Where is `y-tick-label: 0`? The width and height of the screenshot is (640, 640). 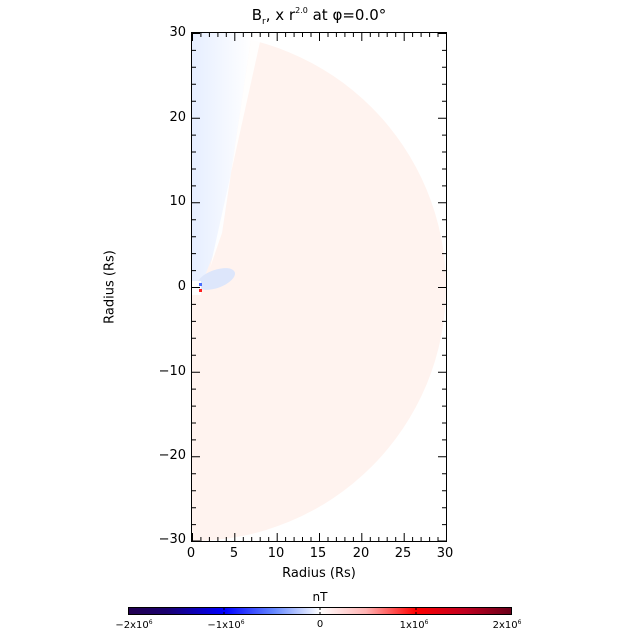
y-tick-label: 0 is located at coordinates (181, 286).